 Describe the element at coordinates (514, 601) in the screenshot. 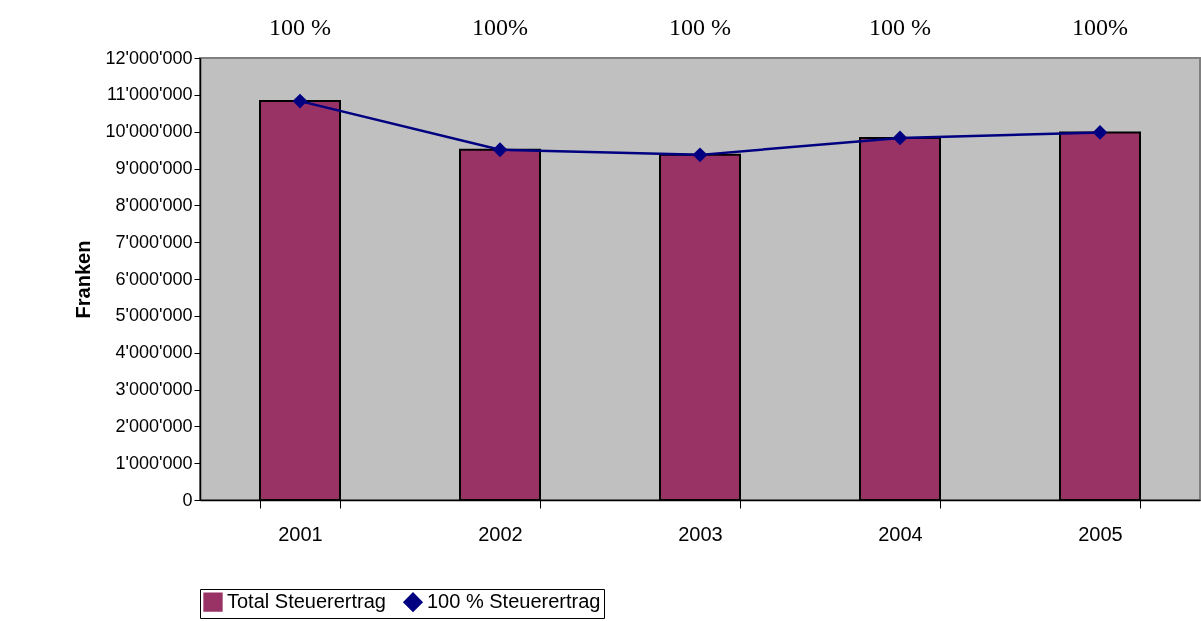

I see `legend-label: 100 % Steuerertrag` at that location.